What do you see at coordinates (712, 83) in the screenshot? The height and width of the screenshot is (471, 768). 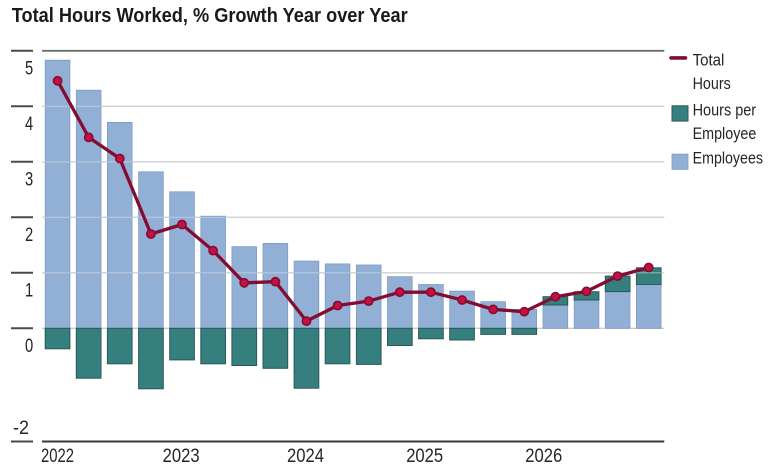 I see `svg-text: Hours` at bounding box center [712, 83].